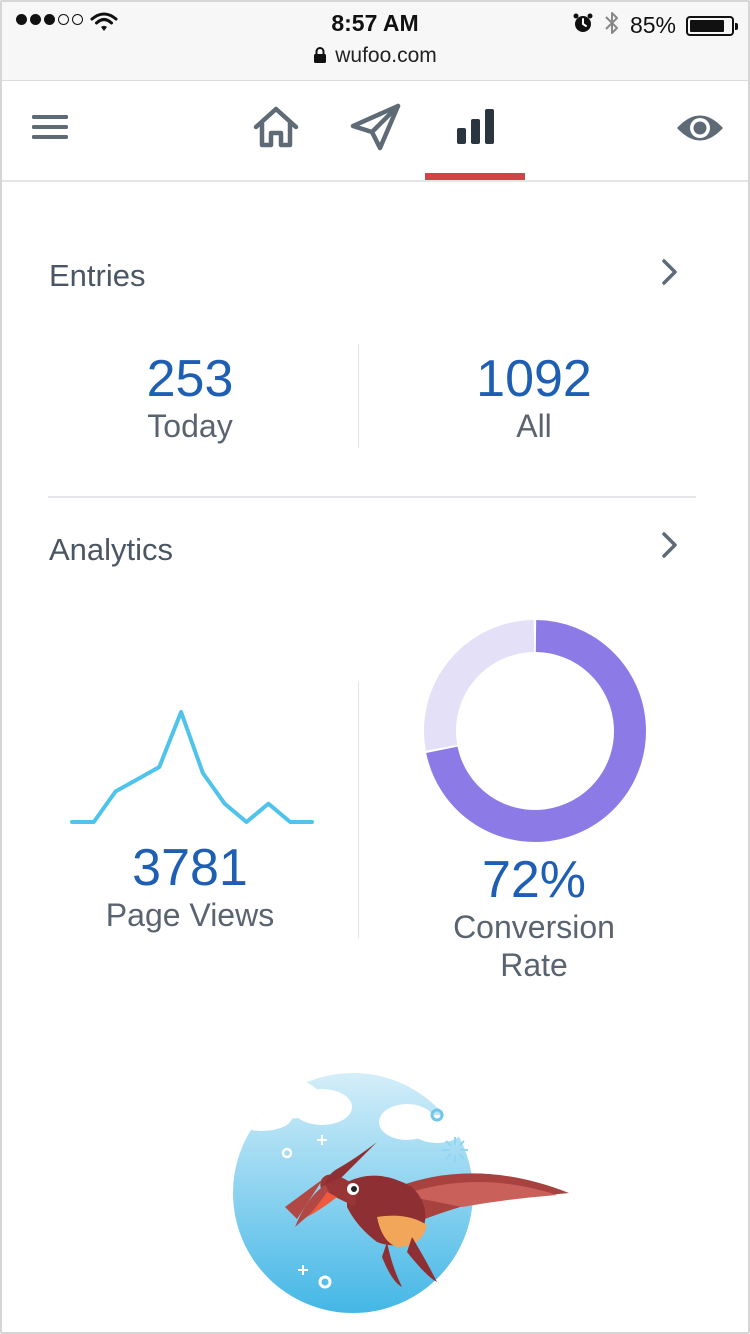 The image size is (750, 1334). Describe the element at coordinates (111, 549) in the screenshot. I see `analytics-title: Analytics` at that location.